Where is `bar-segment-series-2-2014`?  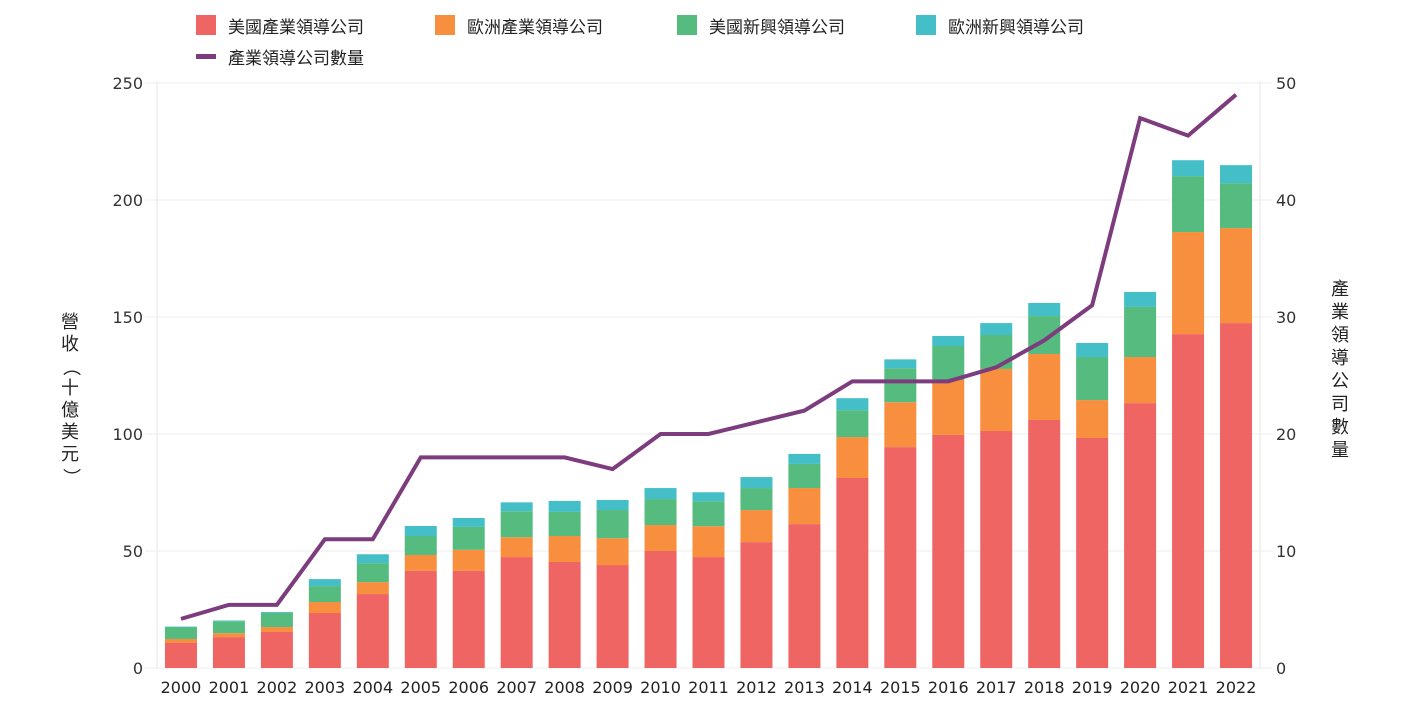
bar-segment-series-2-2014 is located at coordinates (852, 424).